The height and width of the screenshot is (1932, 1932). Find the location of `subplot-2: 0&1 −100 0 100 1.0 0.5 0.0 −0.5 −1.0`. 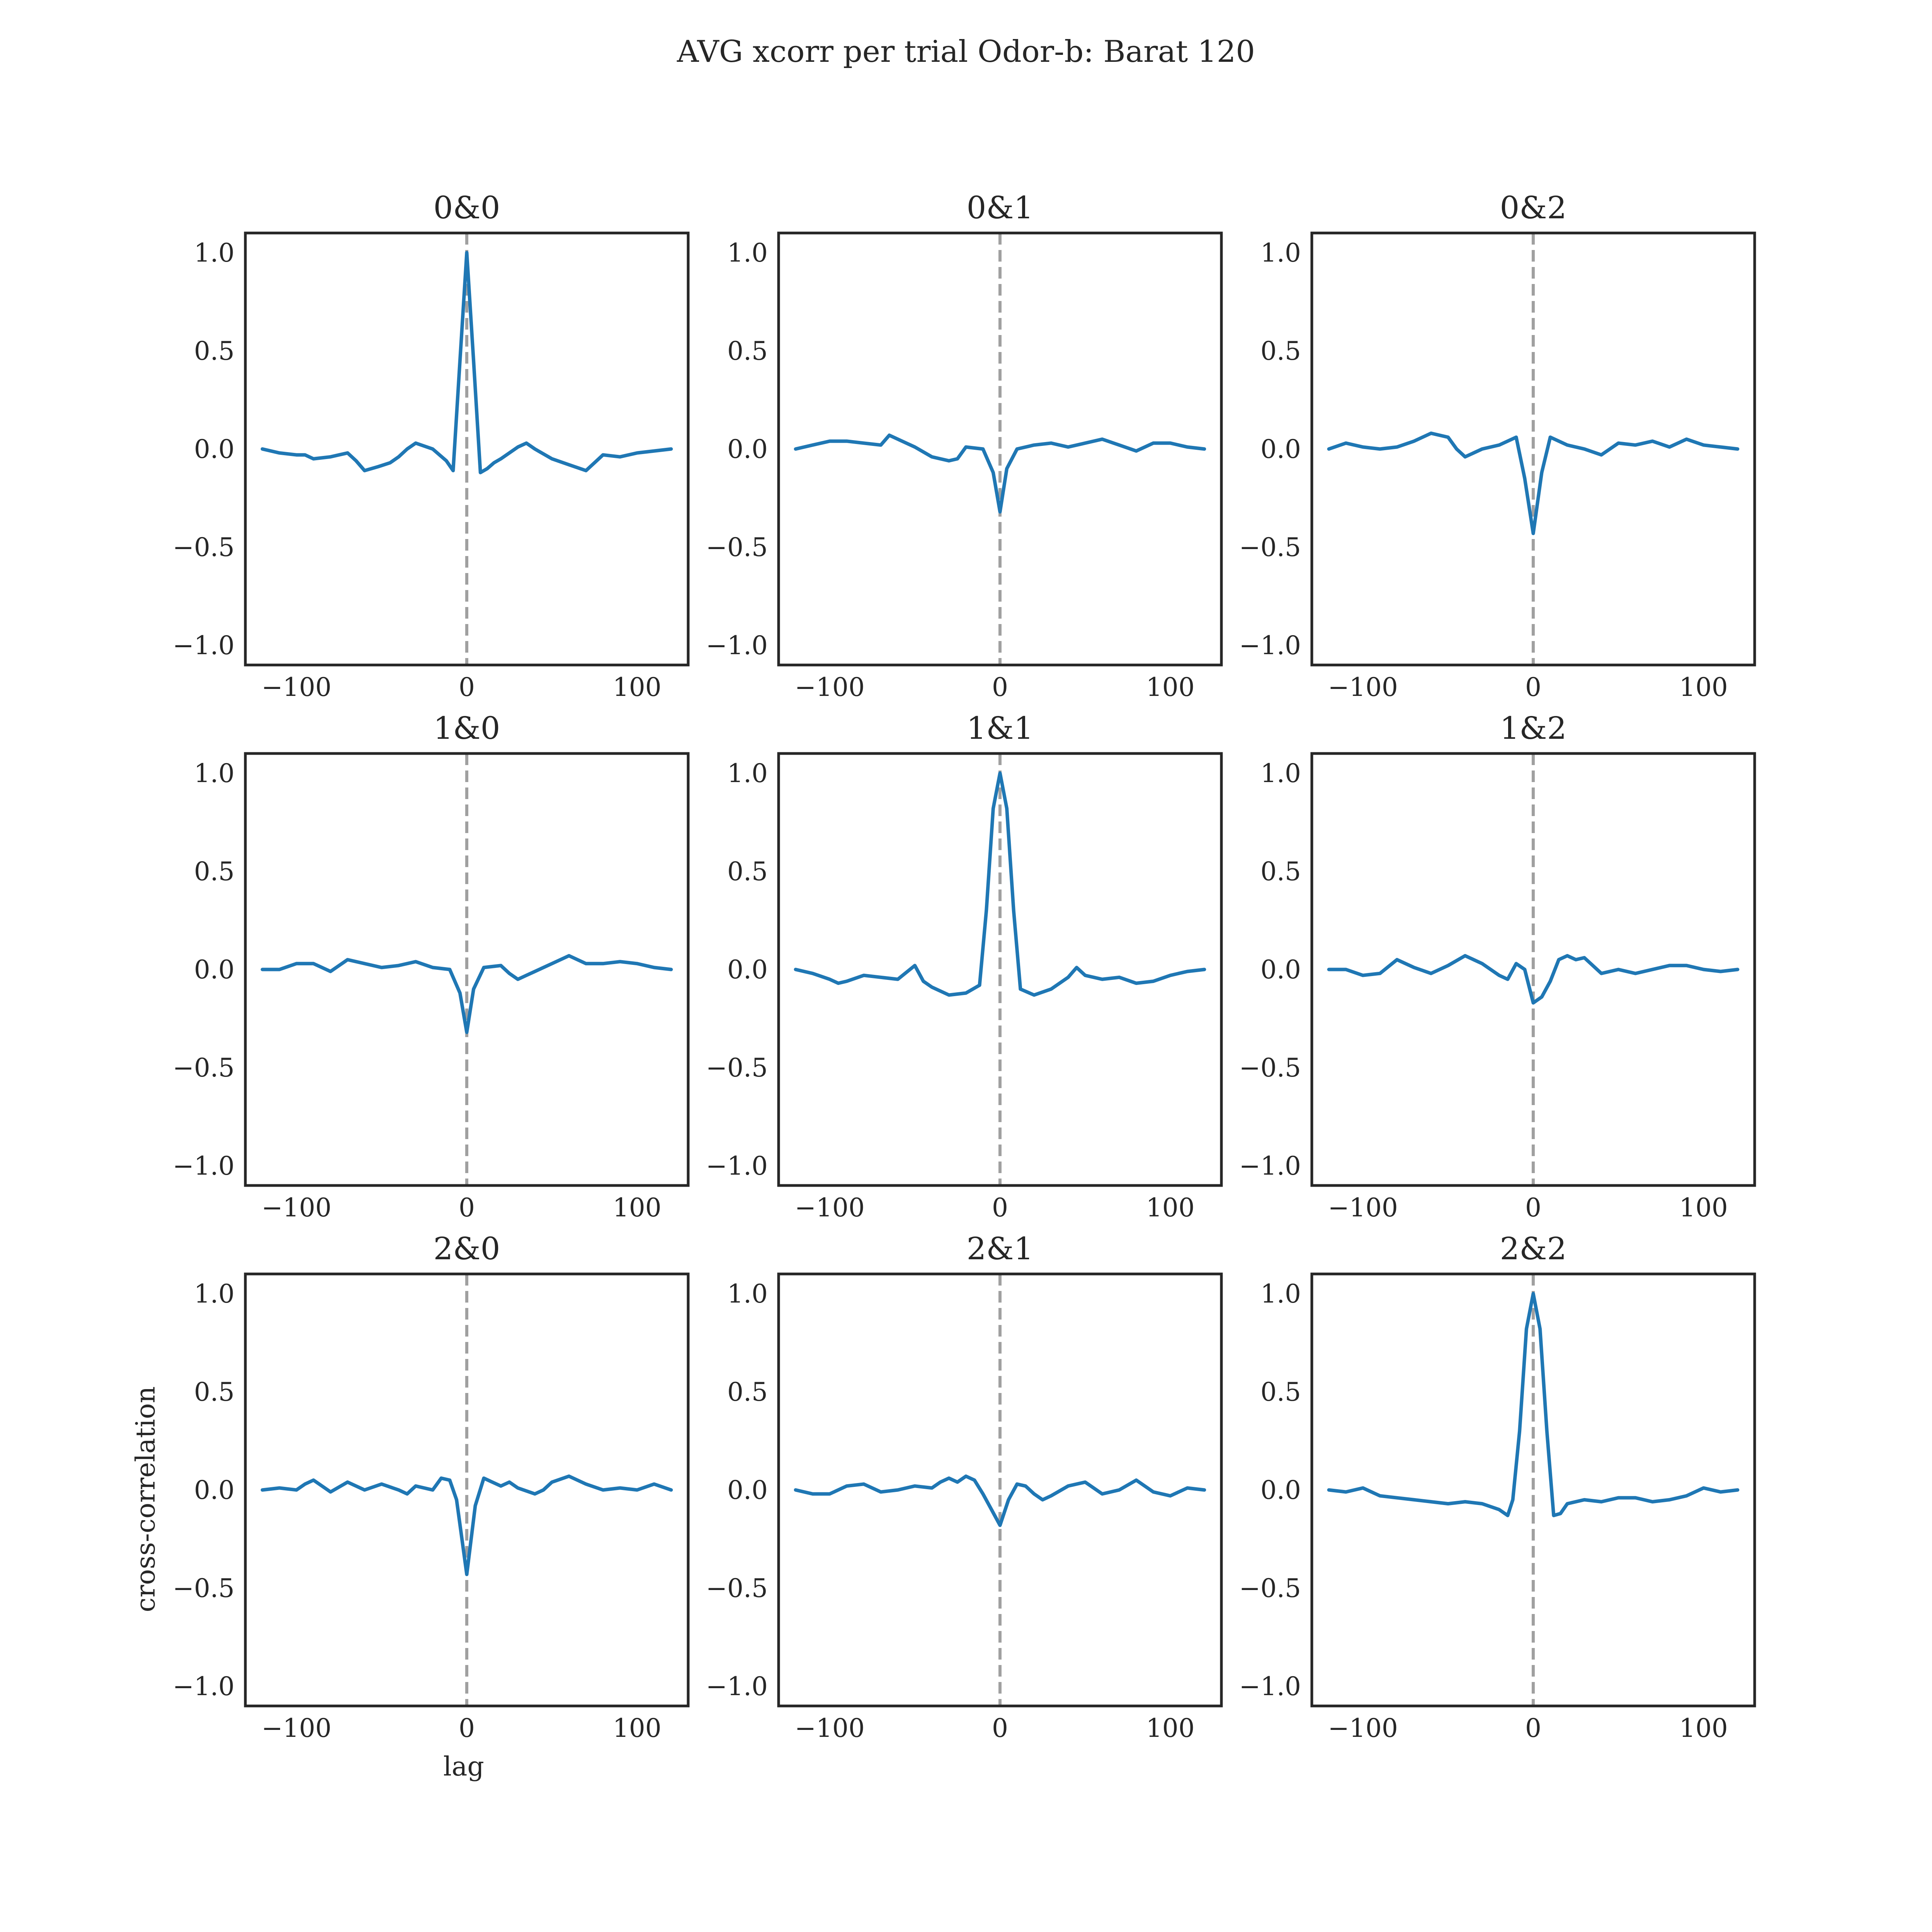

subplot-2: 0&1 −100 0 100 1.0 0.5 0.0 −0.5 −1.0 is located at coordinates (964, 446).